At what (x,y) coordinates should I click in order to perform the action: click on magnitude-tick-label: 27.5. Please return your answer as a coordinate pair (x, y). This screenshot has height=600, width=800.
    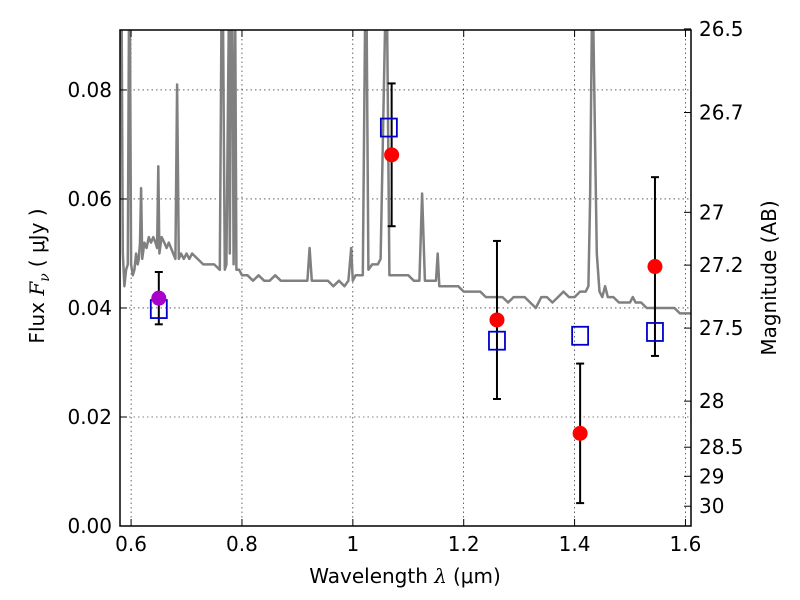
    Looking at the image, I should click on (721, 328).